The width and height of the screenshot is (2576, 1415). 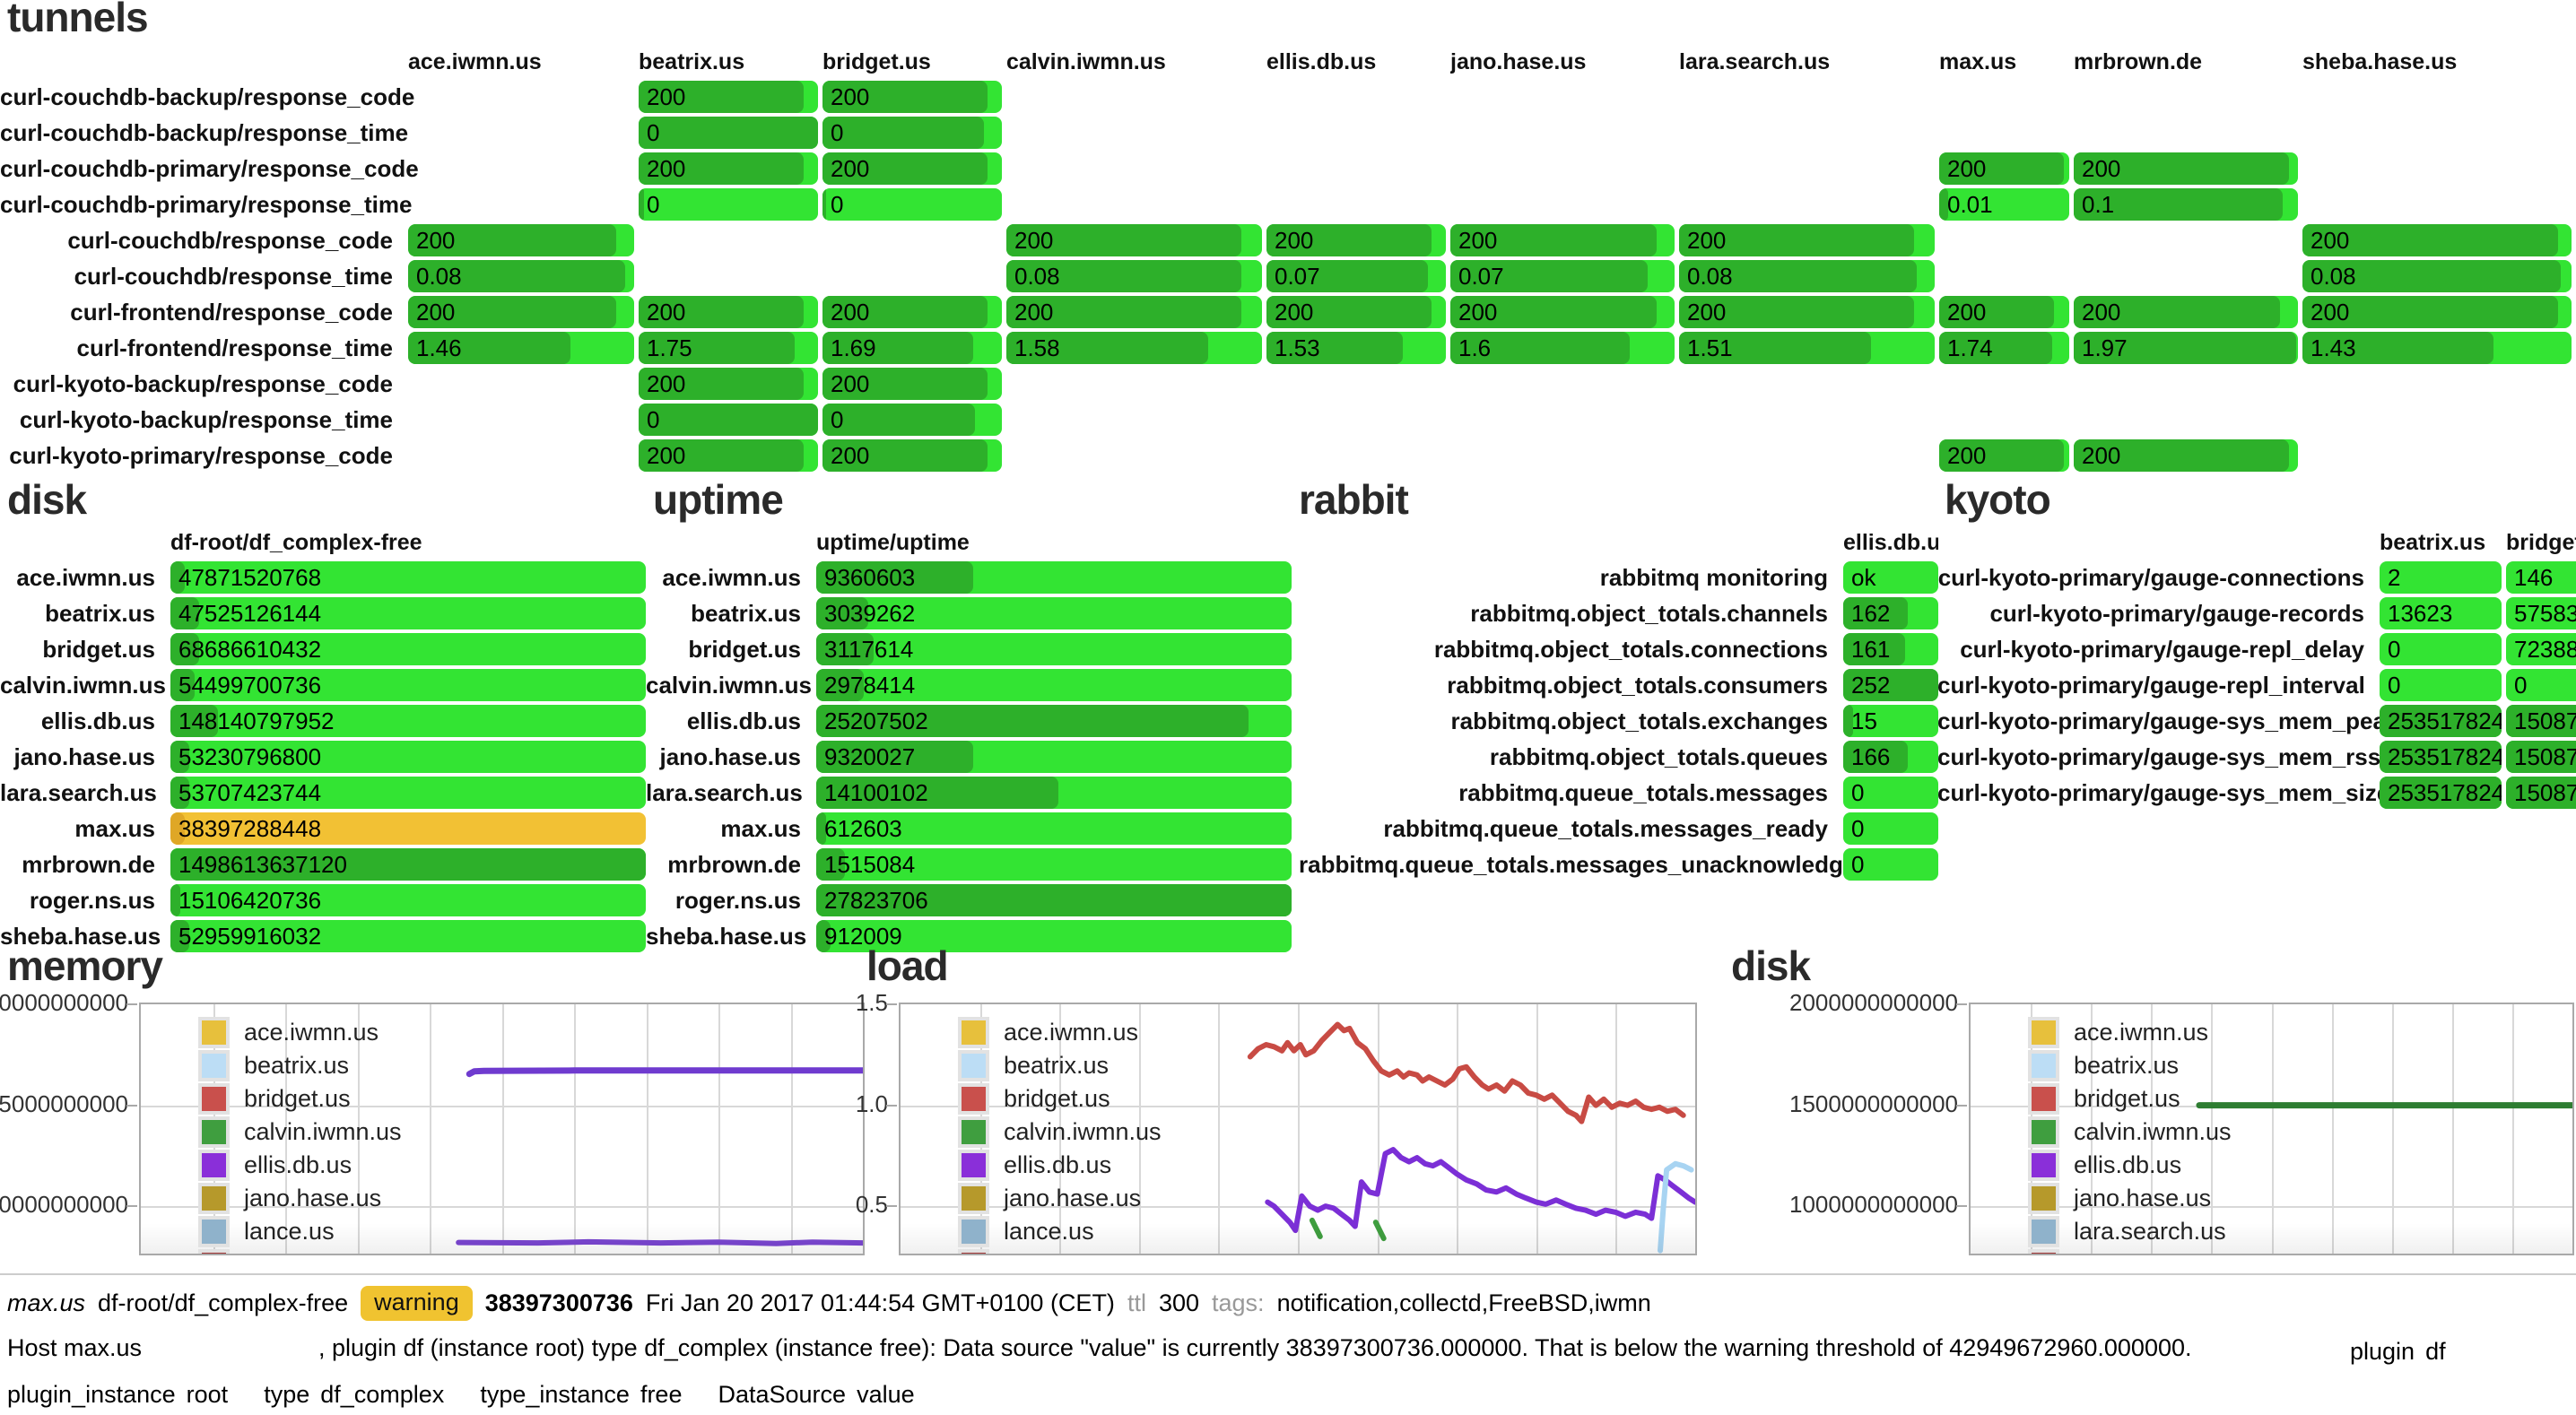 What do you see at coordinates (408, 793) in the screenshot?
I see `metric-bar: 53707423744` at bounding box center [408, 793].